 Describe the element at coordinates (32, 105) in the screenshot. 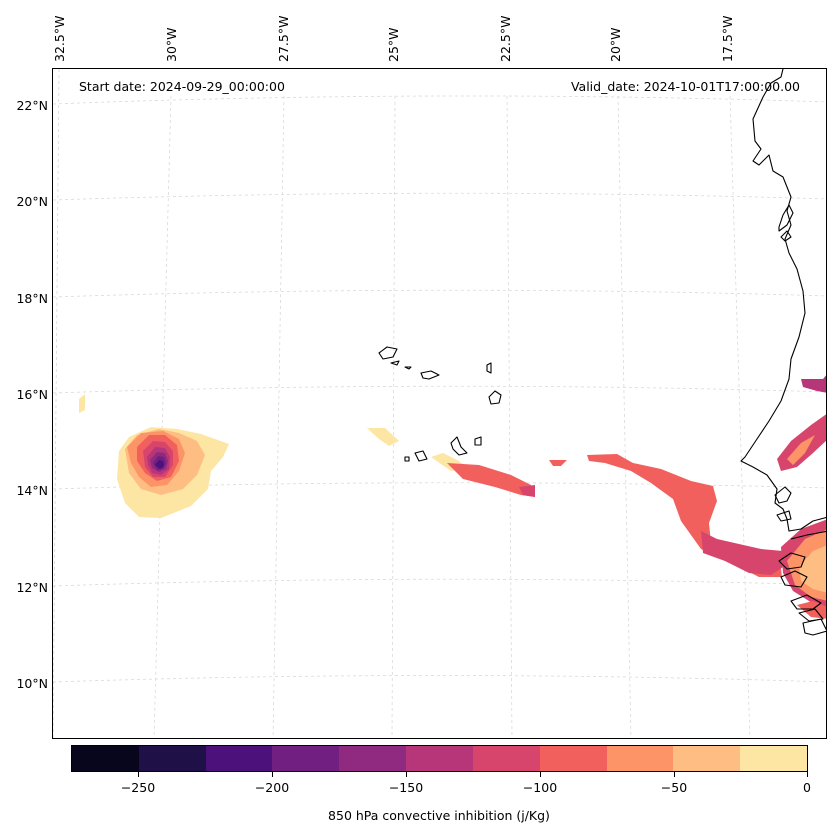

I see `lat-label: 22°N` at that location.